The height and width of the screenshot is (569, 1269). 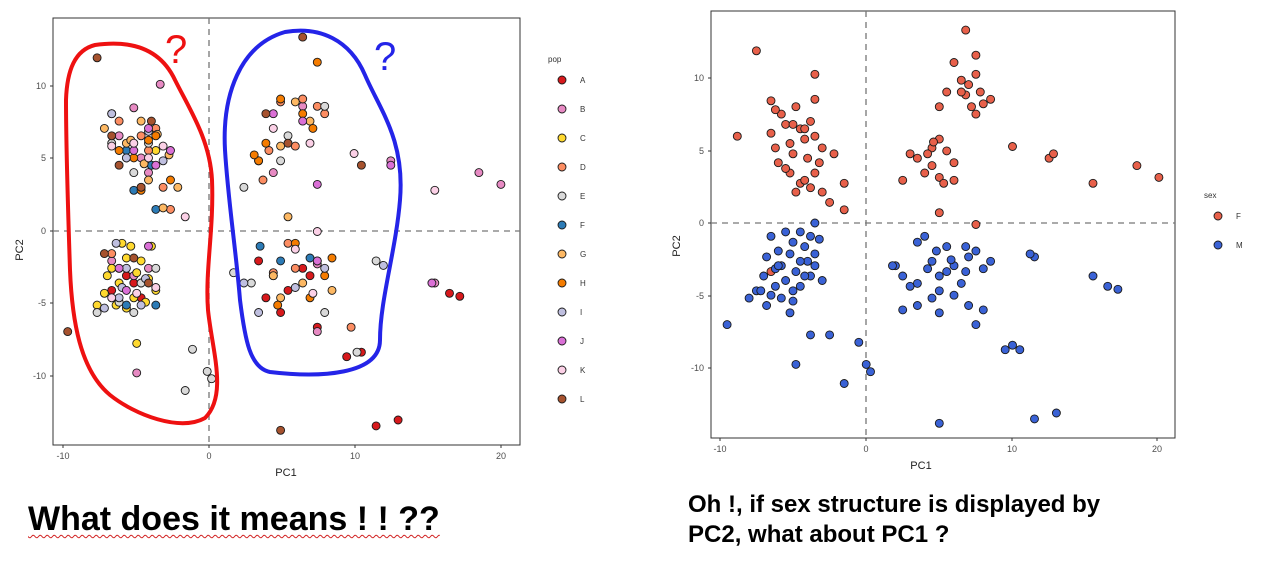 I want to click on red-hand-drawn-outline, so click(x=142, y=233).